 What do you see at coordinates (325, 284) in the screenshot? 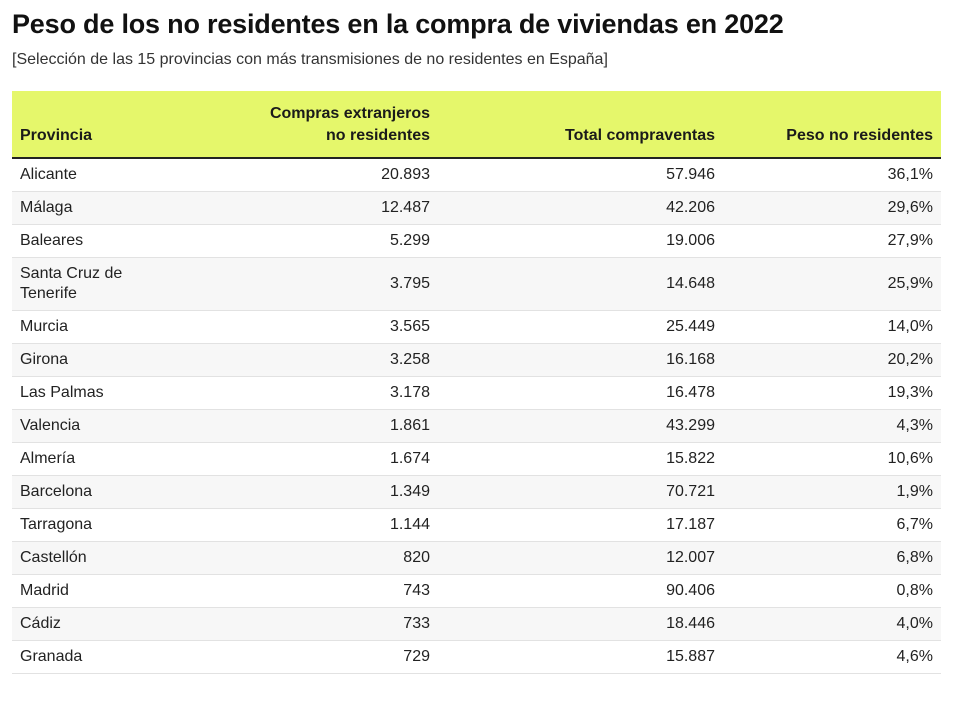
I see `cell-compras: 3.795` at bounding box center [325, 284].